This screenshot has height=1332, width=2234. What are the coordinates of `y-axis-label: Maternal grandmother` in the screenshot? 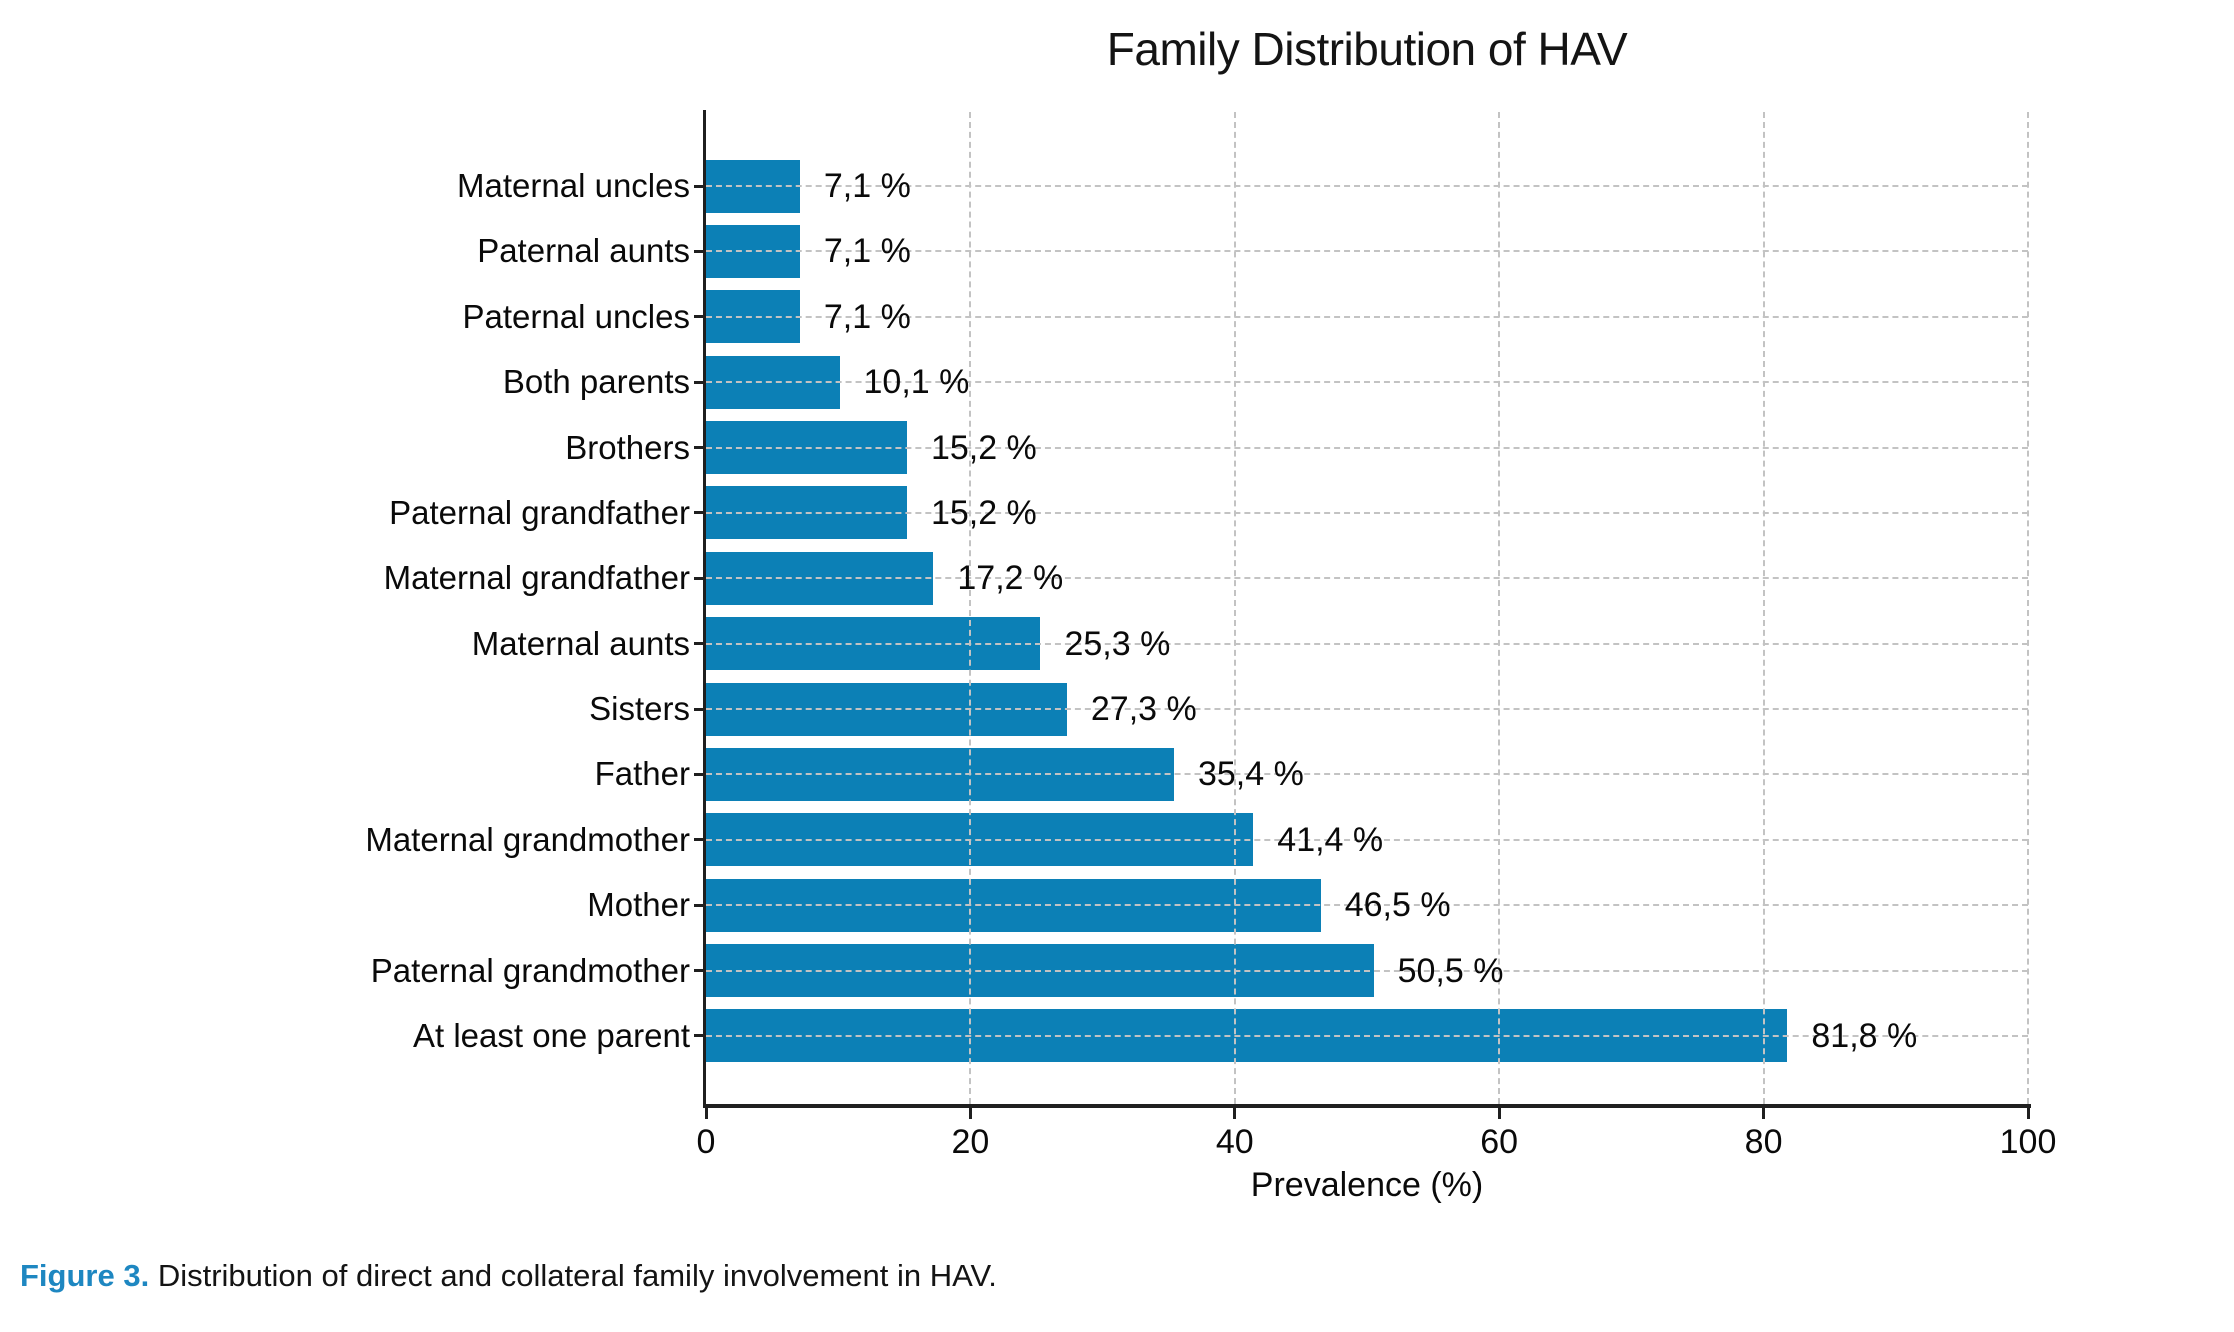 It's located at (527, 839).